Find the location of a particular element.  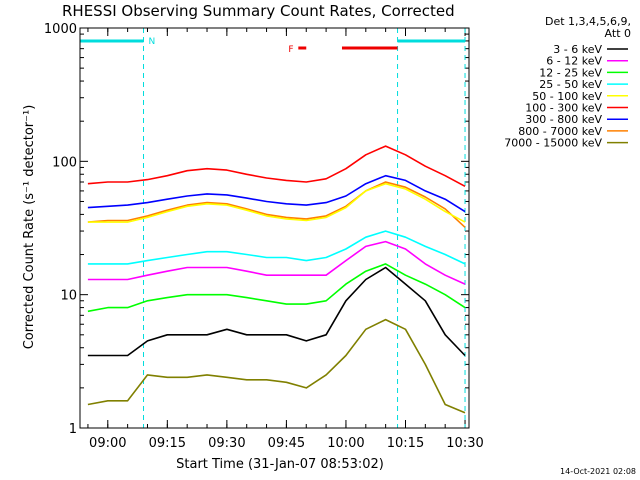

legend-label: 300 - 800 keV is located at coordinates (563, 119).